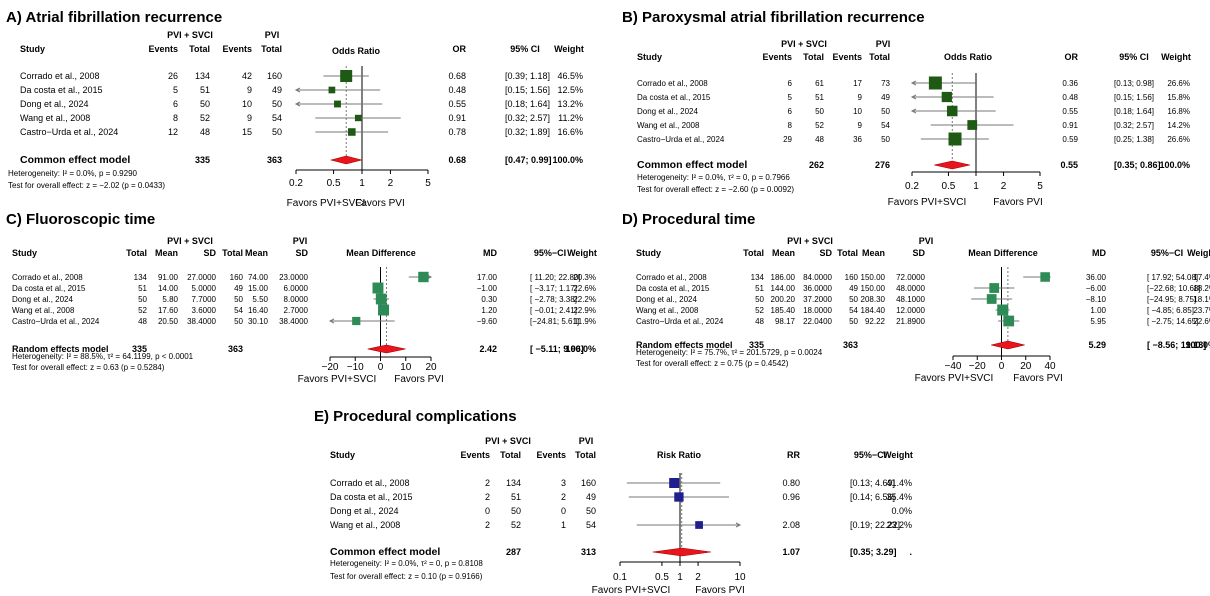  Describe the element at coordinates (516, 525) in the screenshot. I see `total-treatment: 52` at that location.